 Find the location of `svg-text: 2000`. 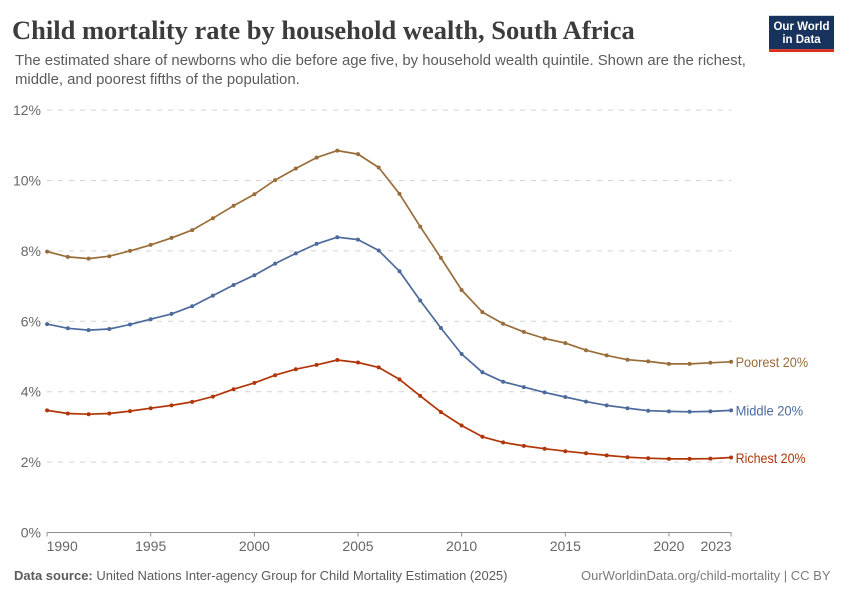

svg-text: 2000 is located at coordinates (254, 546).